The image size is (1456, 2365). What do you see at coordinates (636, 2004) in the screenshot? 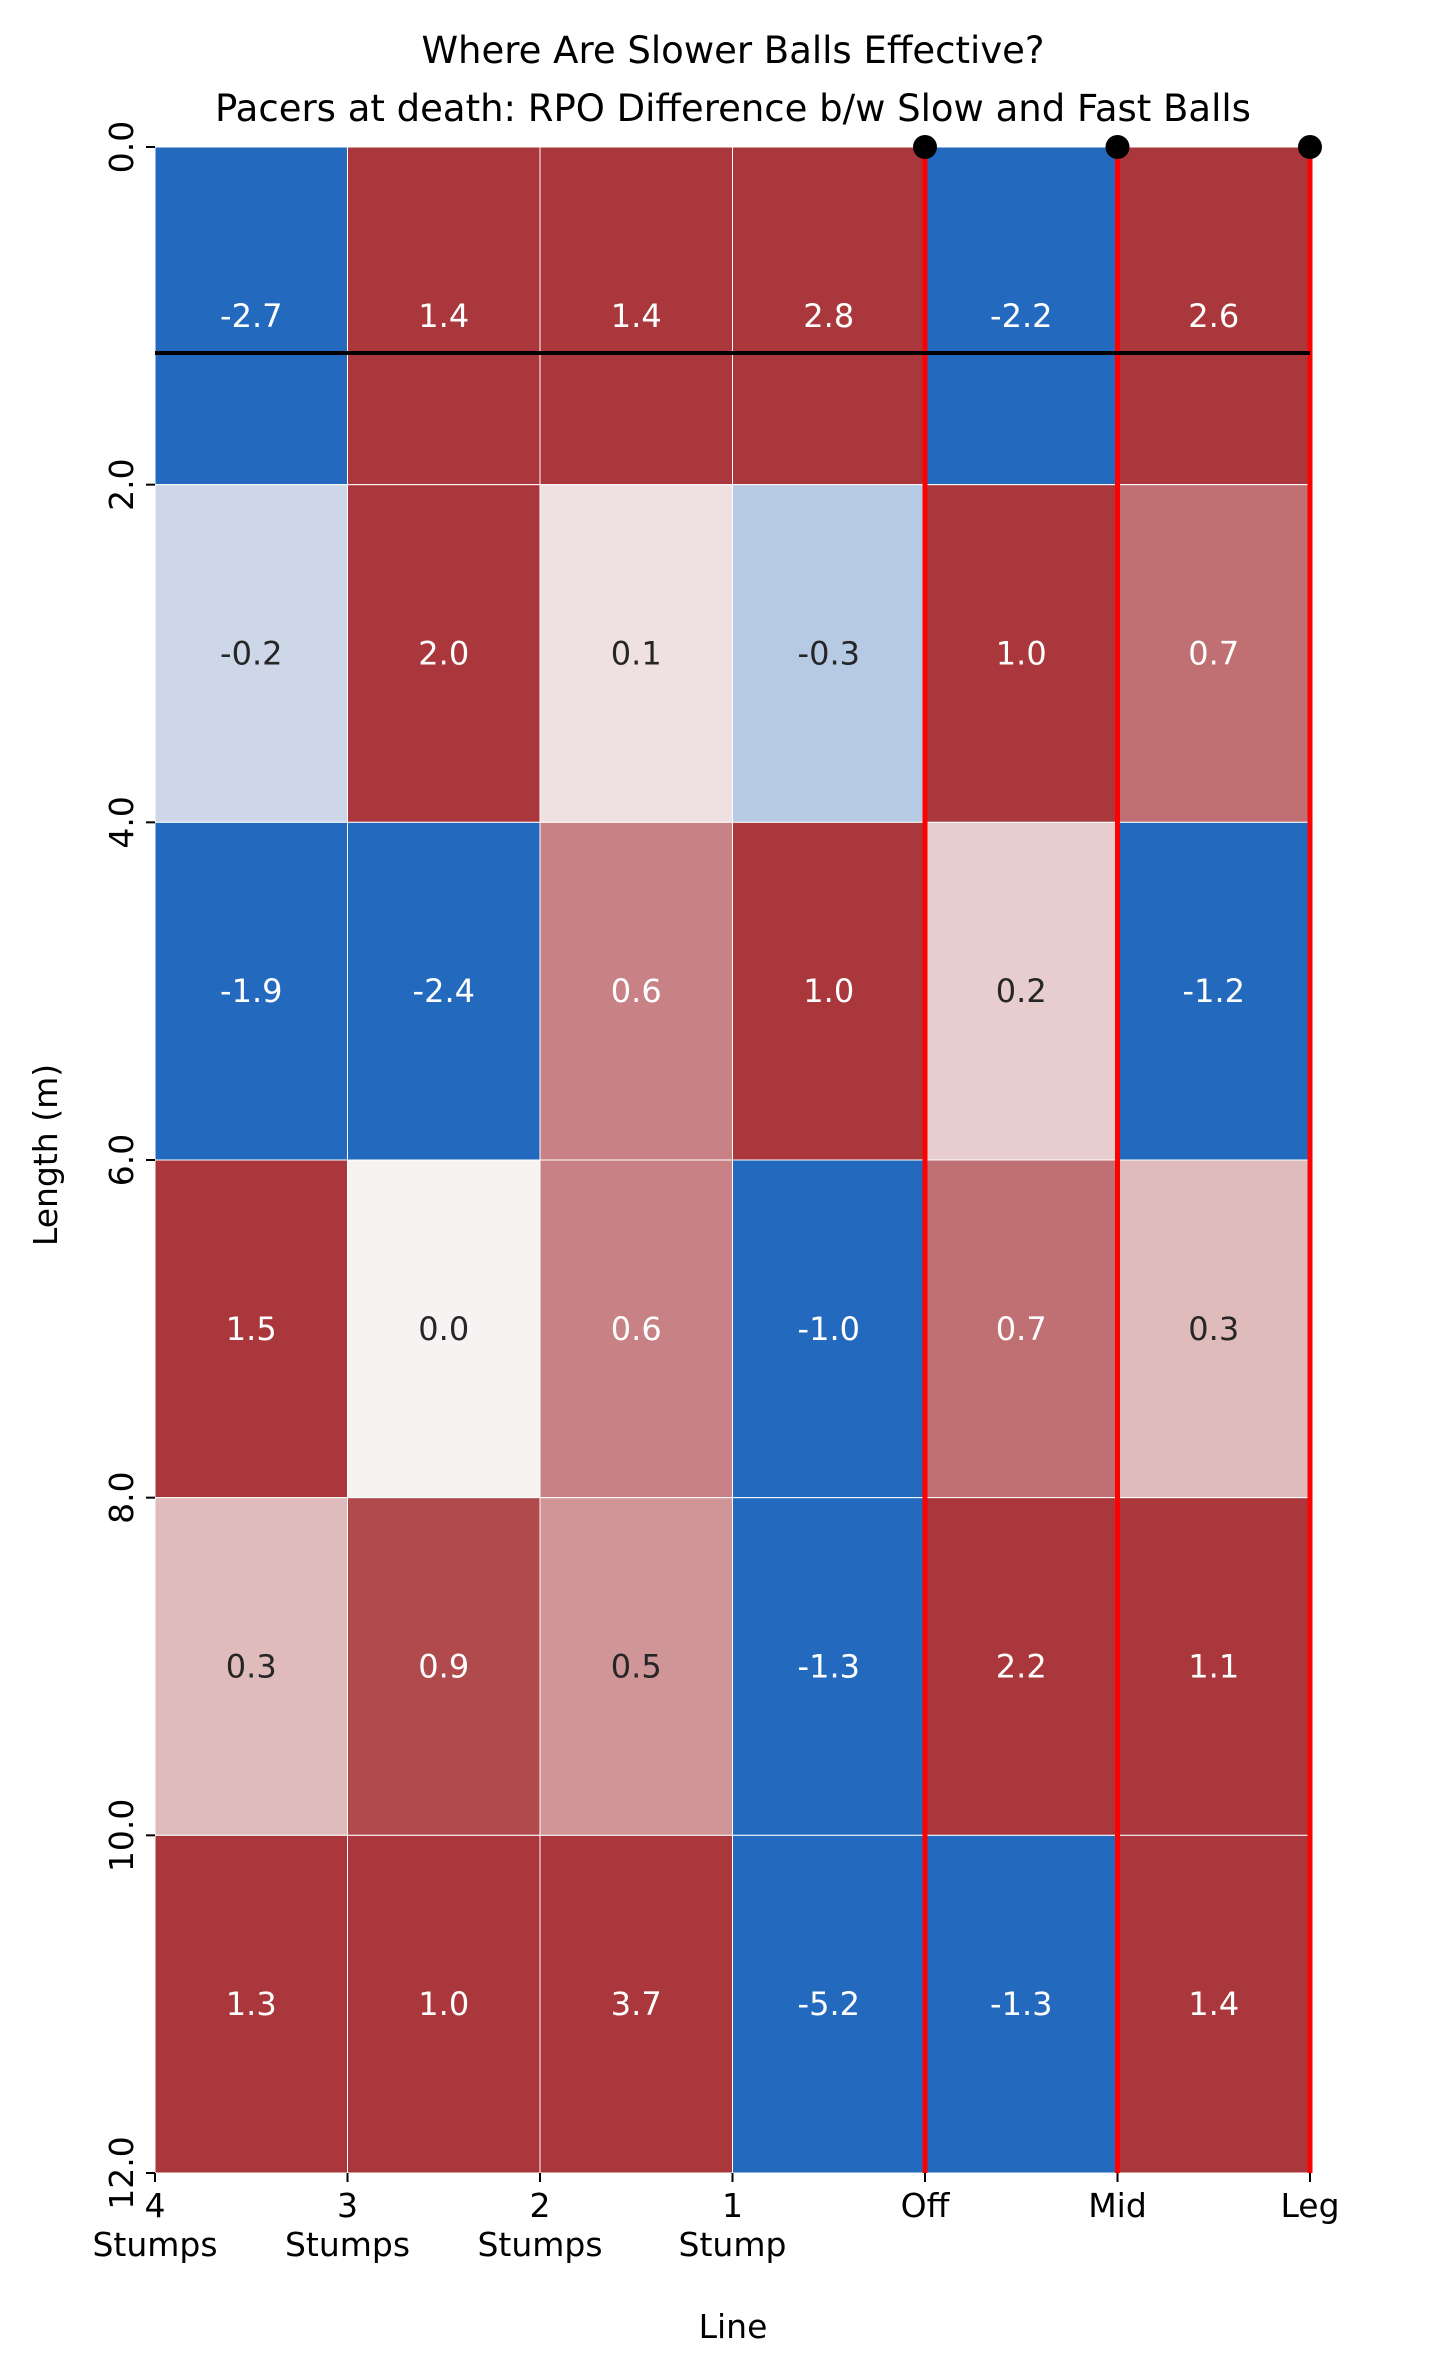
I see `cell-value-label: 3.7` at bounding box center [636, 2004].